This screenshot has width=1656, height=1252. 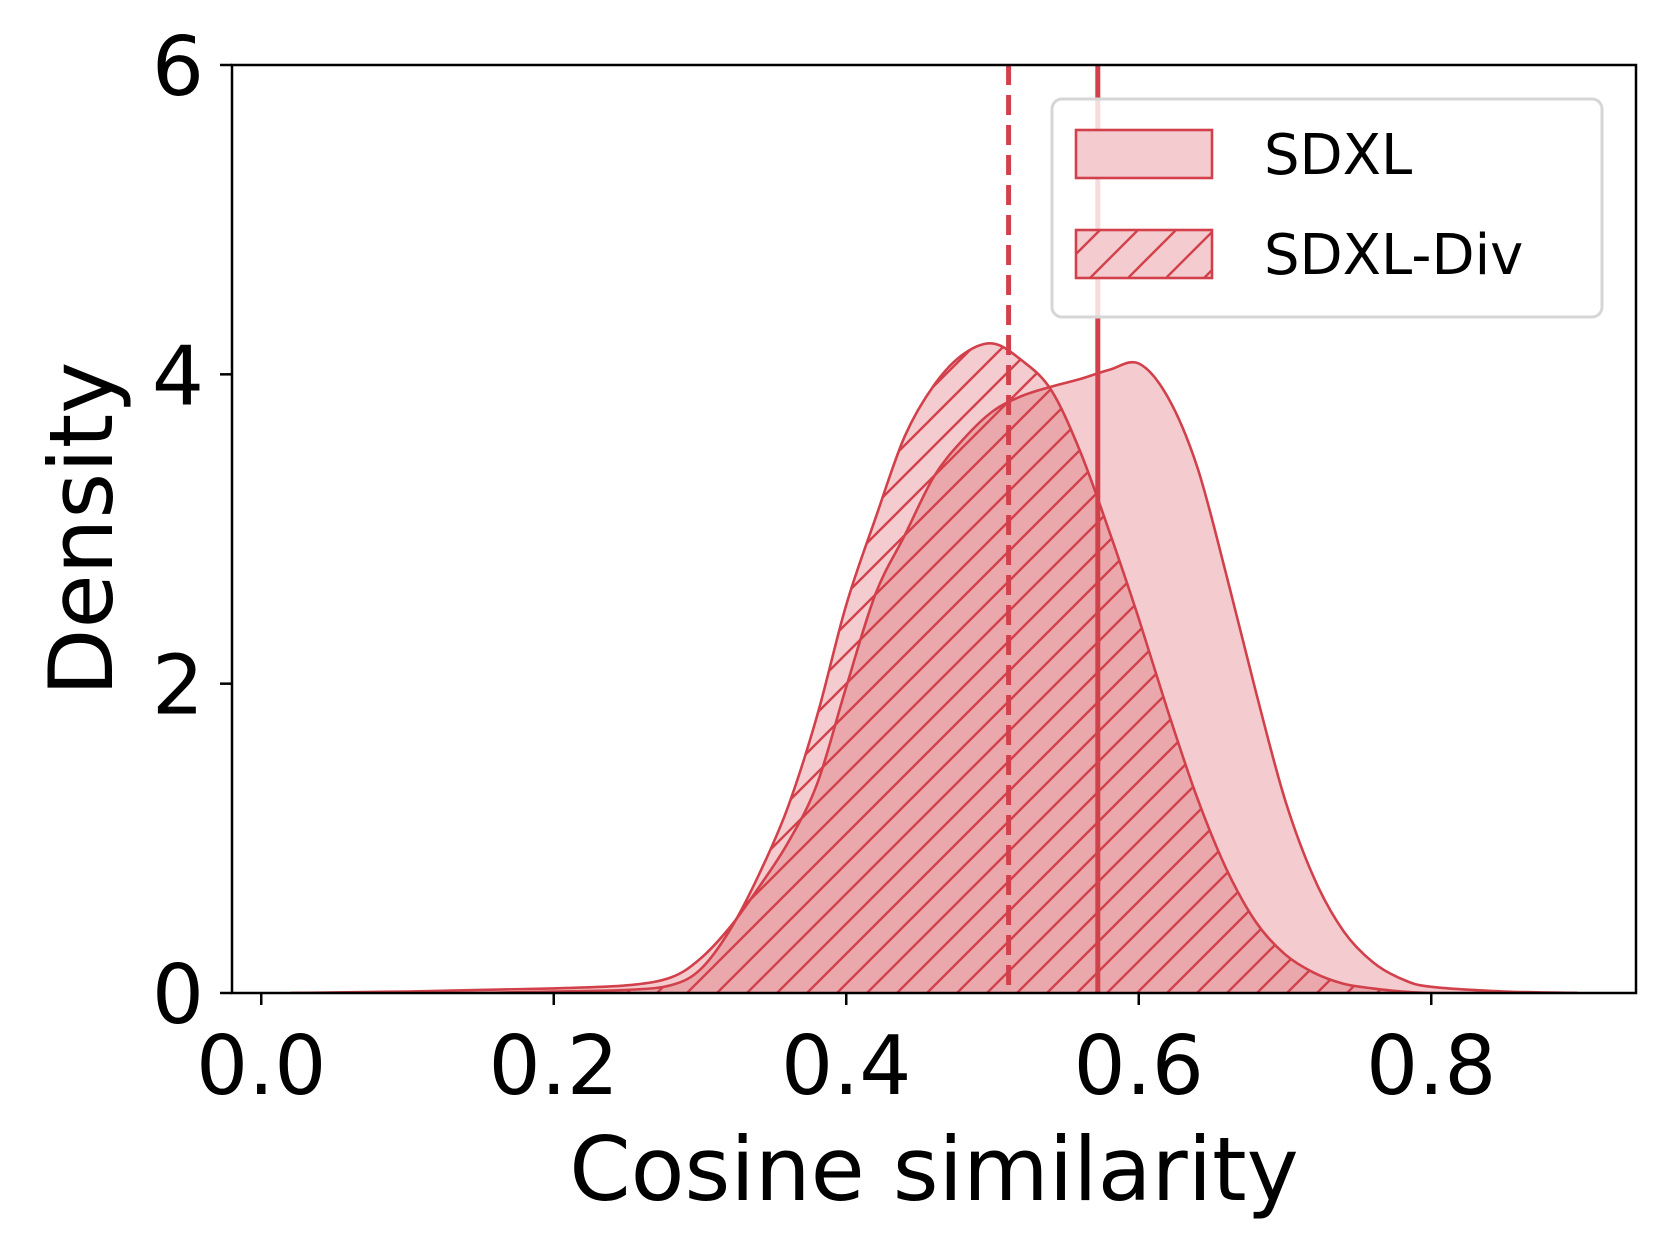 What do you see at coordinates (1144, 254) in the screenshot?
I see `legend-swatch-sdxl-div-hatch` at bounding box center [1144, 254].